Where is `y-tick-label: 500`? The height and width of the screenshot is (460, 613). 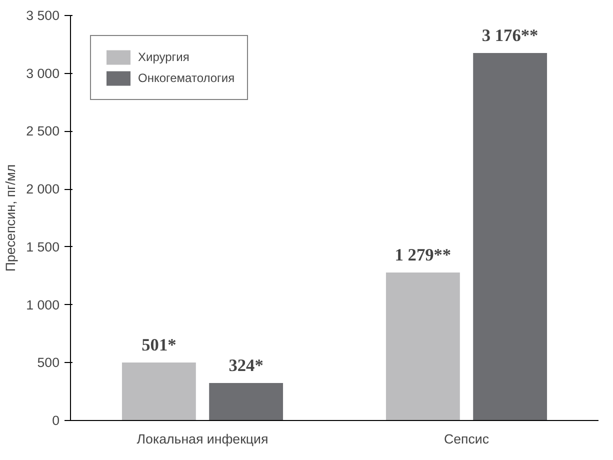 y-tick-label: 500 is located at coordinates (48, 362).